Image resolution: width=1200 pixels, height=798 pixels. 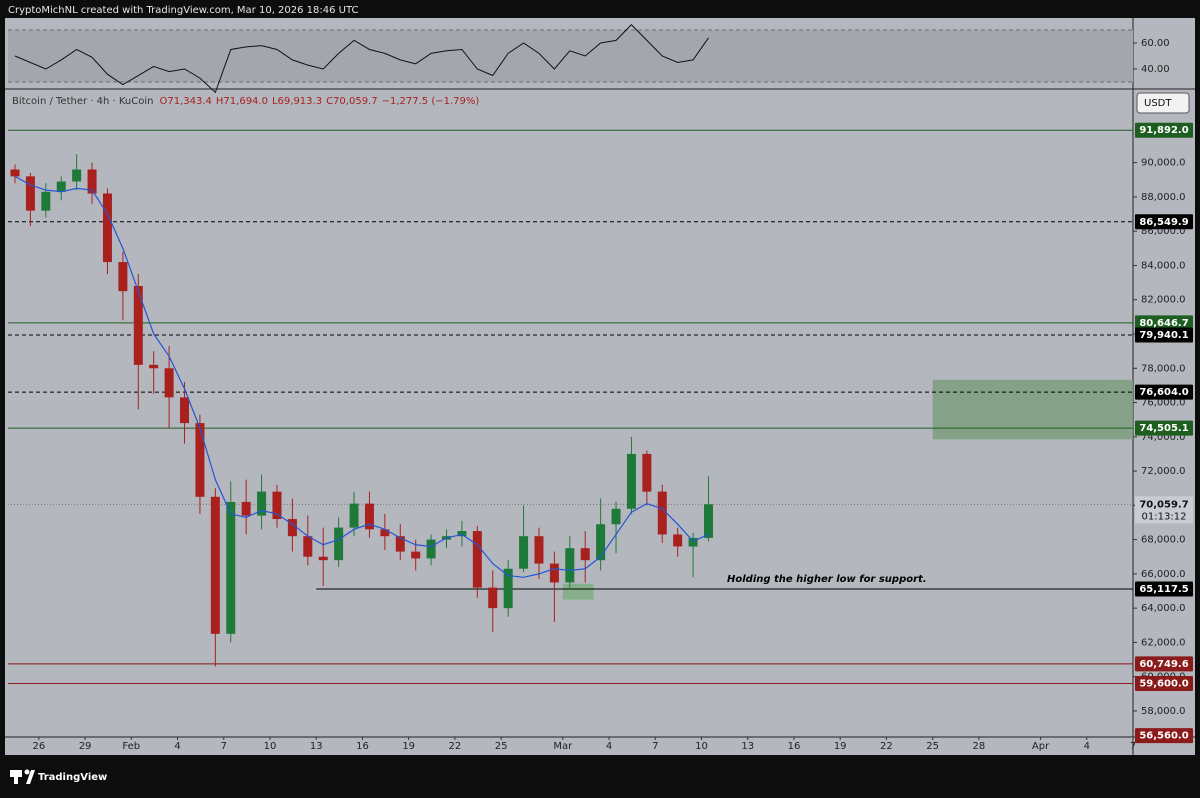 I want to click on y-tick-label: 74,000.0, so click(x=1163, y=437).